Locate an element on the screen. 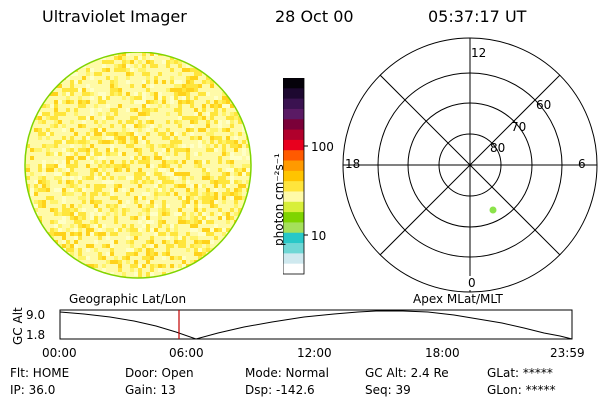 This screenshot has width=600, height=400. colorbar is located at coordinates (295, 176).